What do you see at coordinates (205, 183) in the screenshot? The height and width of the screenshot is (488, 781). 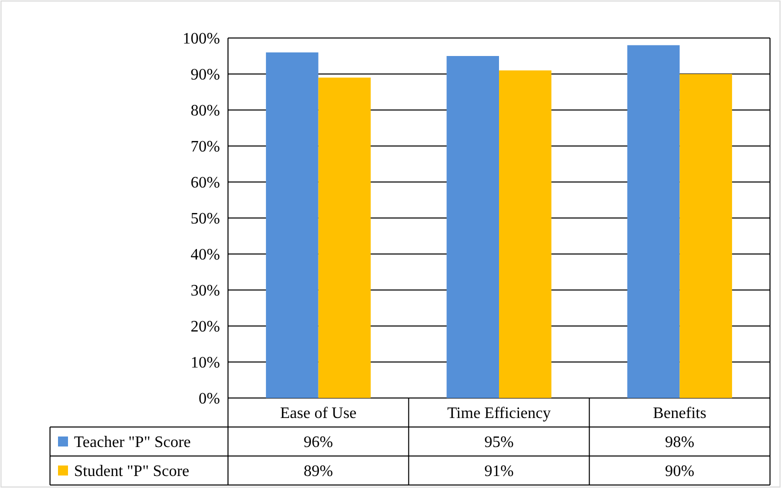 I see `y-tick-label: 60%` at bounding box center [205, 183].